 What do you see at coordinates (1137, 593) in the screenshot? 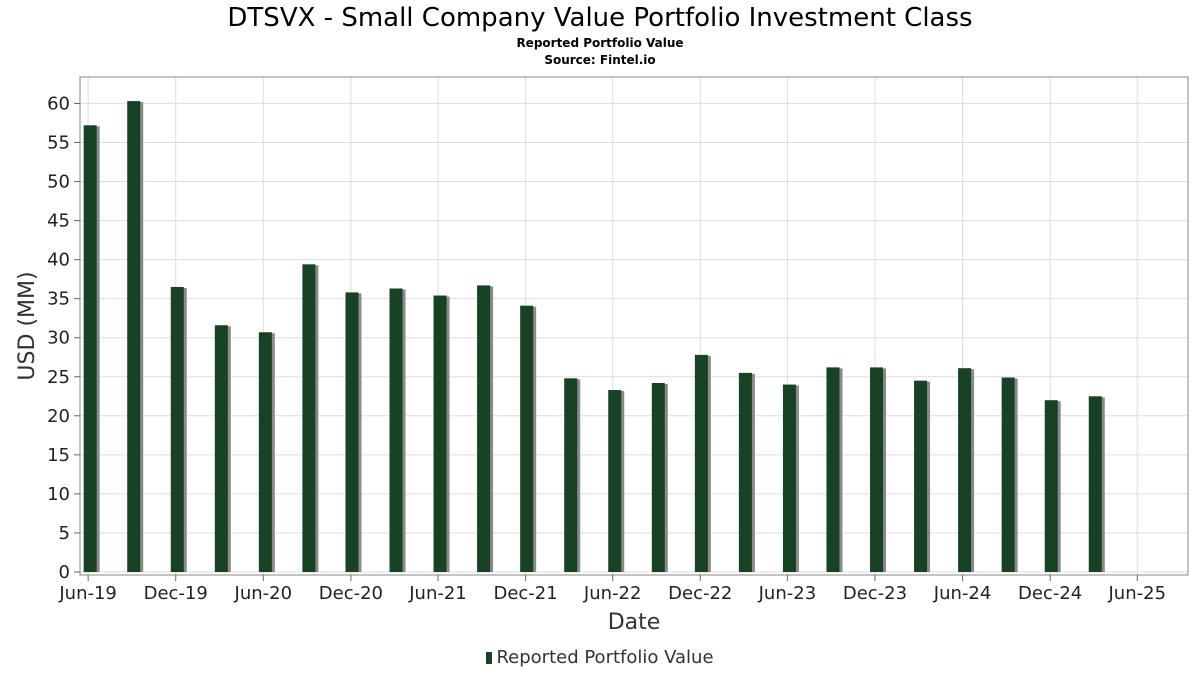
I see `x-tick-label: Jun-25` at bounding box center [1137, 593].